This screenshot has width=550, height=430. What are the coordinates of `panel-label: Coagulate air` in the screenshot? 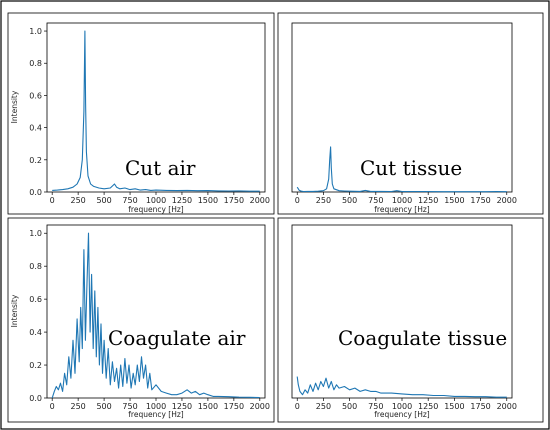 It's located at (177, 338).